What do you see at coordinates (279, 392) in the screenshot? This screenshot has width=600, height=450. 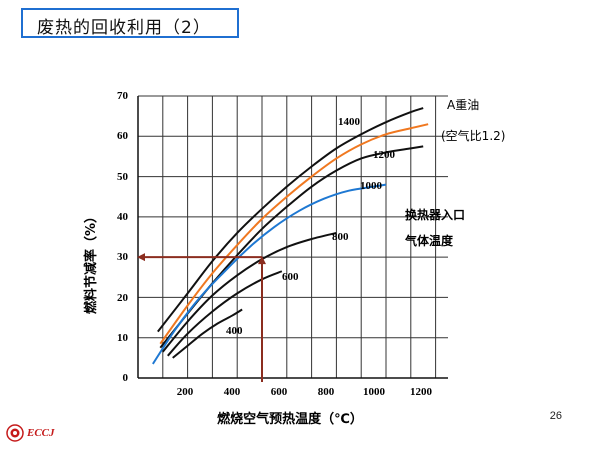 I see `x-tick-label: 600` at bounding box center [279, 392].